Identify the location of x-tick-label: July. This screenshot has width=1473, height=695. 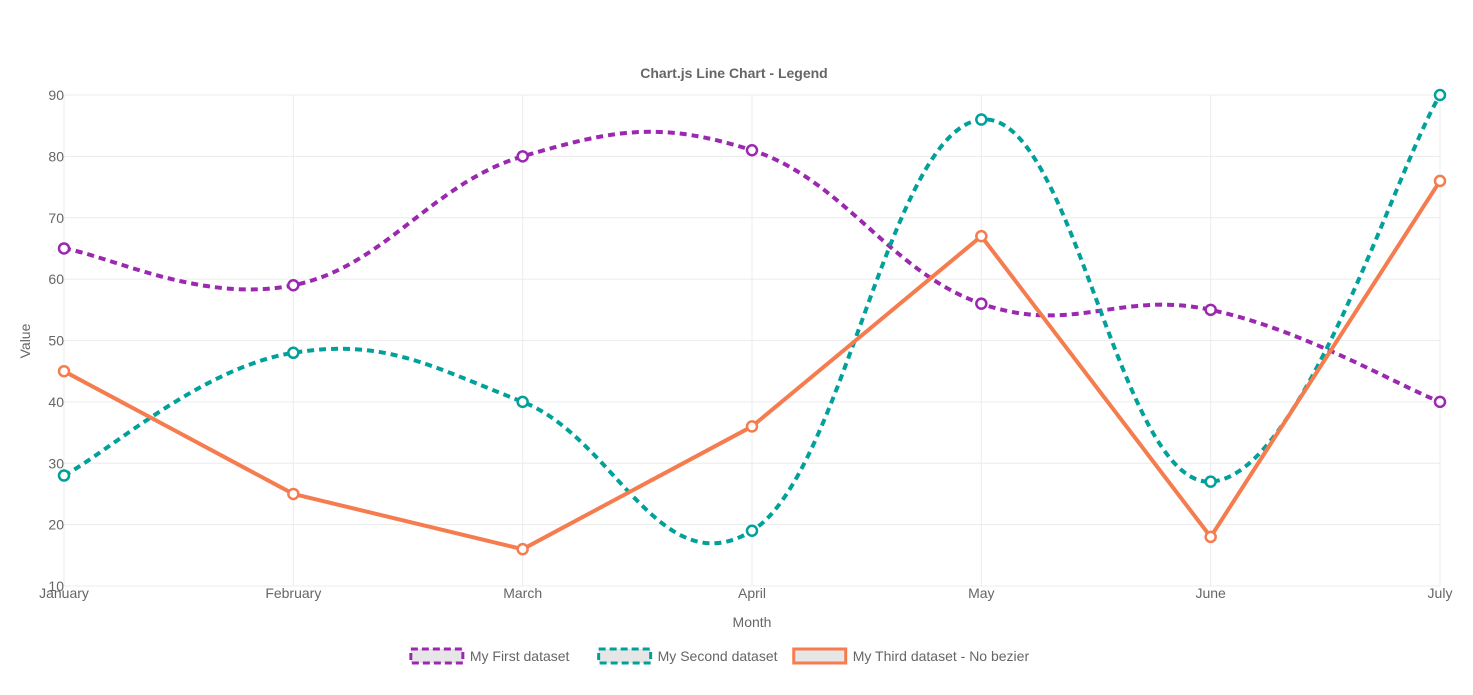
(1440, 593).